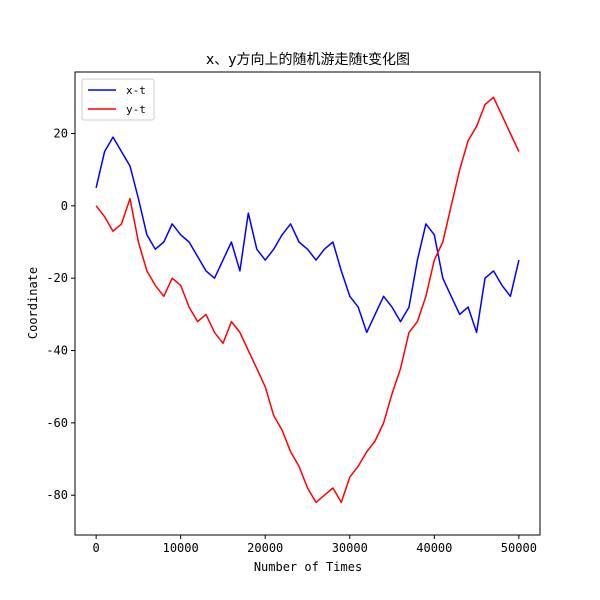 This screenshot has width=600, height=600. I want to click on y-tick-label: 0, so click(64, 206).